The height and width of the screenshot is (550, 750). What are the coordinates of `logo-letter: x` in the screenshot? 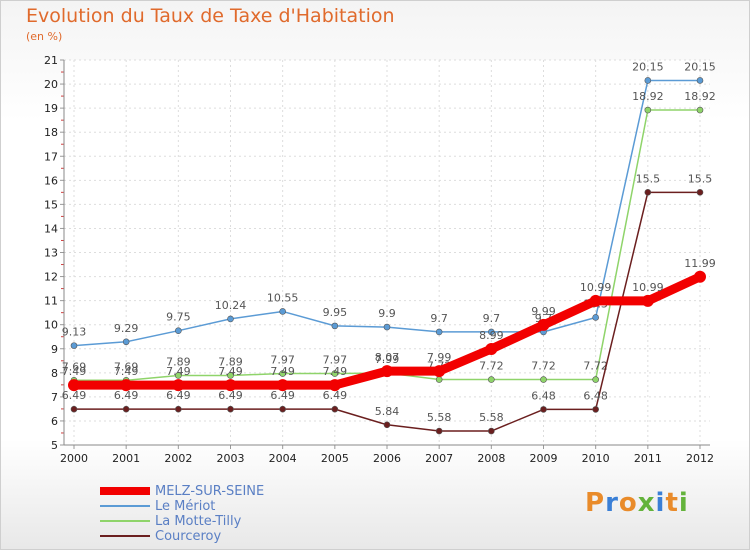 It's located at (646, 503).